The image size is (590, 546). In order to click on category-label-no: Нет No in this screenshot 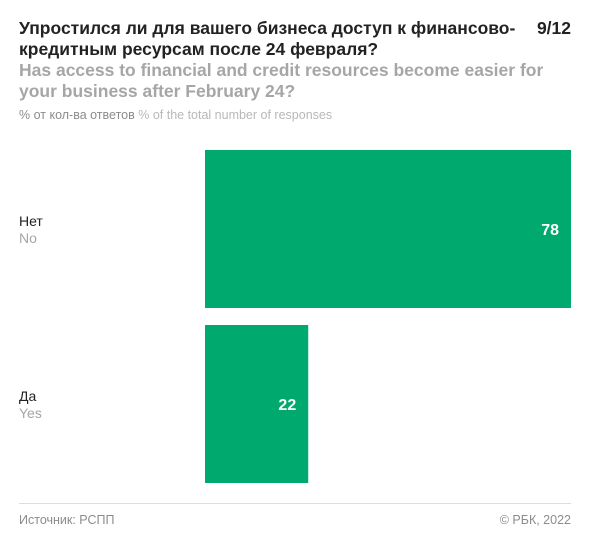, I will do `click(31, 230)`.